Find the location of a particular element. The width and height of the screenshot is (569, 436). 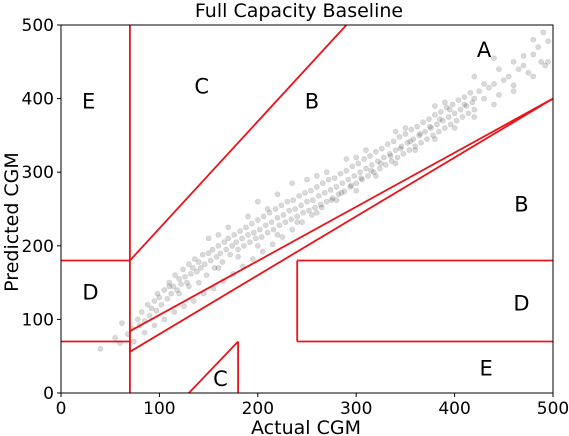

chart-title: Full Capacity Baseline is located at coordinates (299, 11).